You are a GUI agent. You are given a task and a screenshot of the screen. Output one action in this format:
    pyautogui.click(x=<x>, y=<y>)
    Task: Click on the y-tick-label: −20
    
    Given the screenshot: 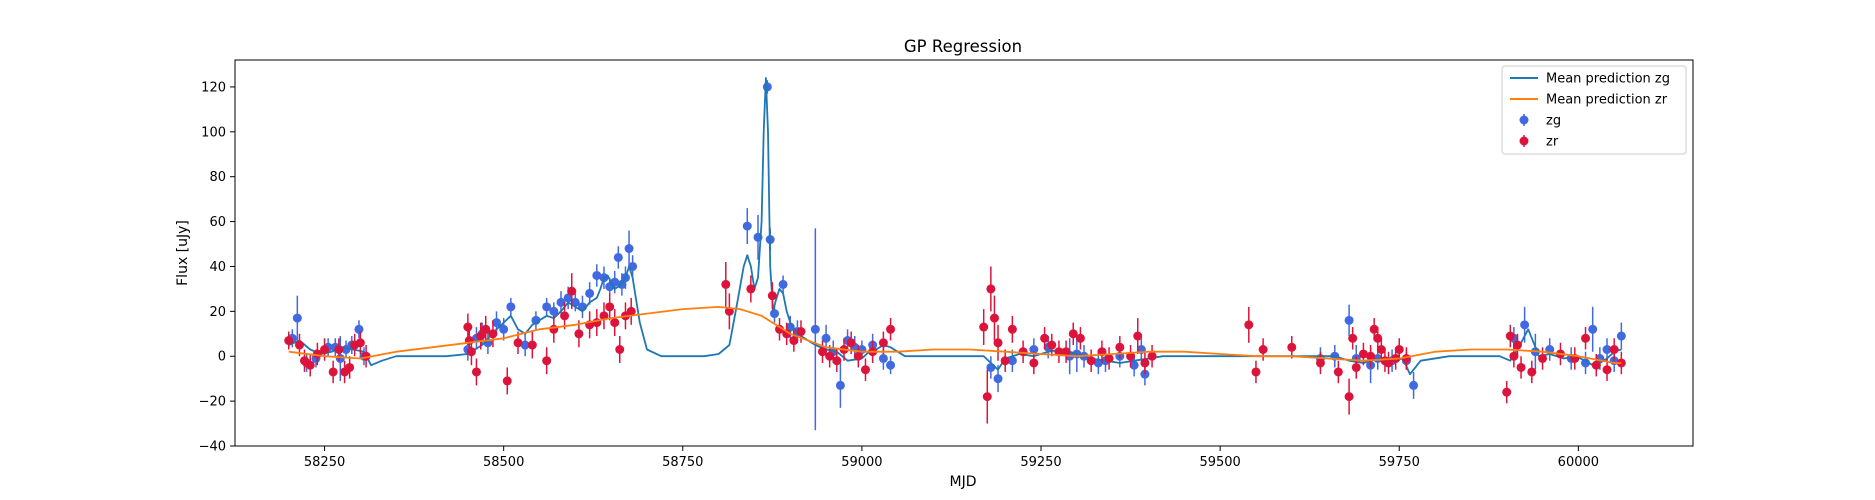 What is the action you would take?
    pyautogui.click(x=212, y=402)
    